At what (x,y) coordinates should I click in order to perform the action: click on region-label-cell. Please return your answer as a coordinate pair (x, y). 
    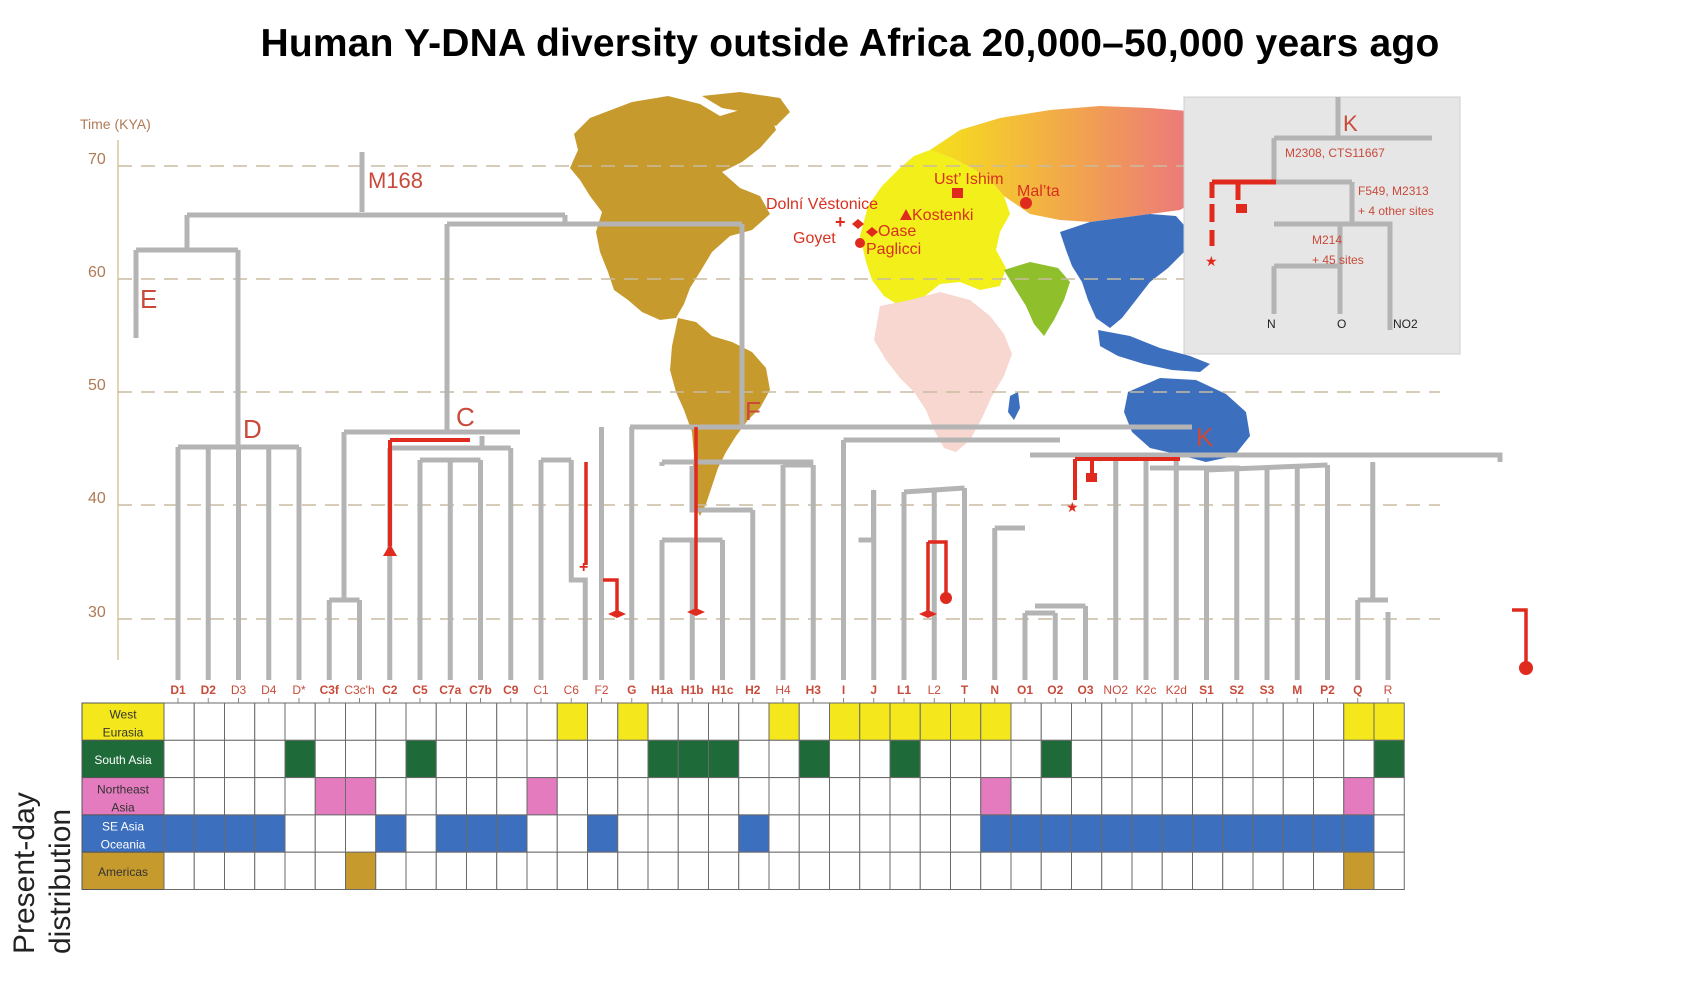
    Looking at the image, I should click on (123, 833).